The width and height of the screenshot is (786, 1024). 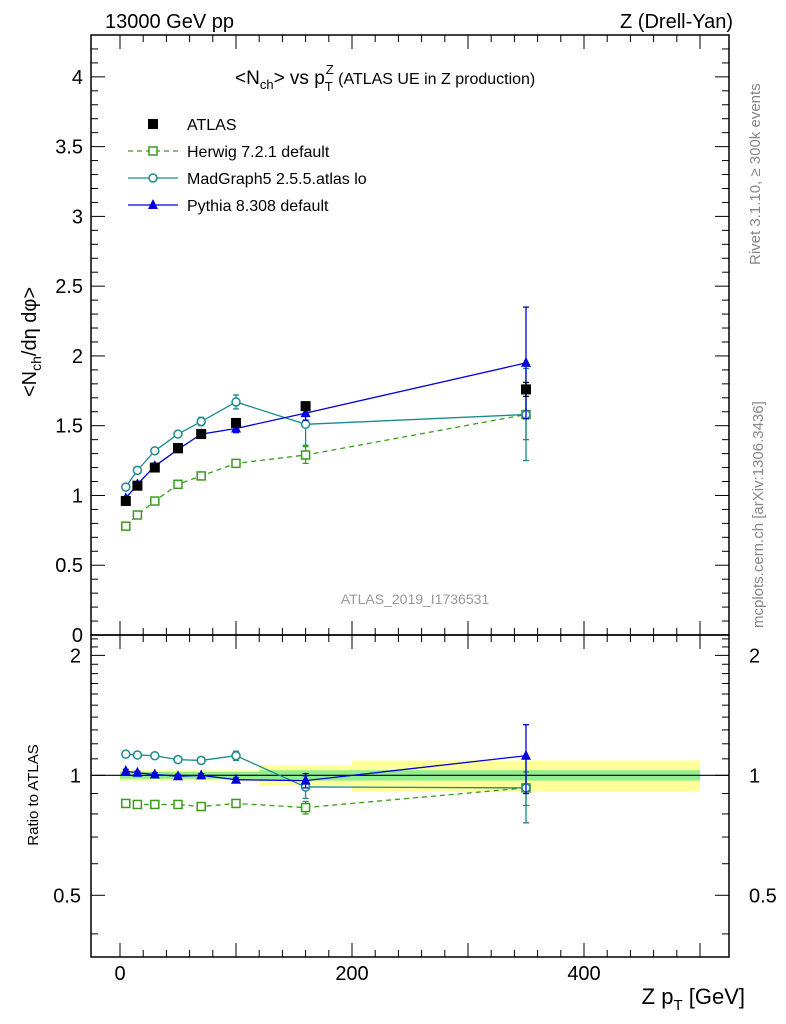 I want to click on analysis-watermark: ATLAS_2019_I1736531, so click(x=415, y=599).